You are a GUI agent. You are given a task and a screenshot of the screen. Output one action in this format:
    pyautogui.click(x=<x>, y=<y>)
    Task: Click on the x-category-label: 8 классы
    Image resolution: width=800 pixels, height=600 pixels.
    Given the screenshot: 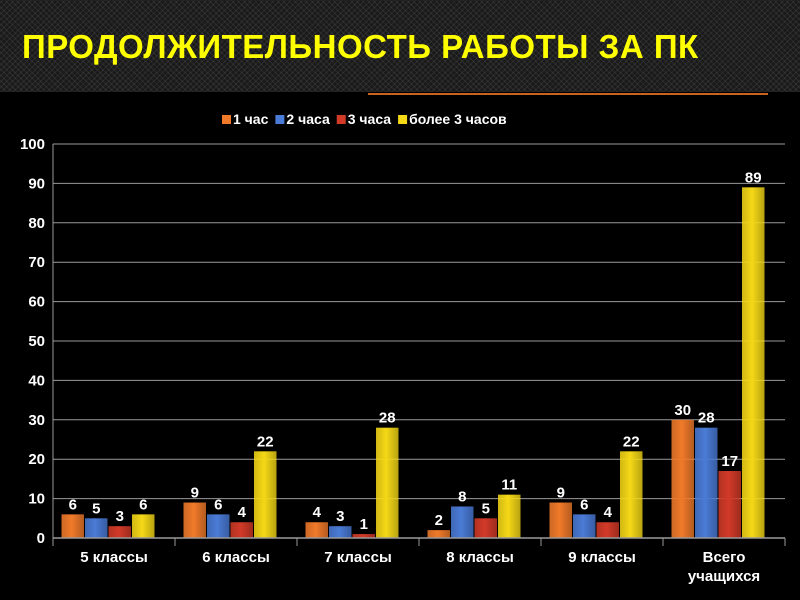 What is the action you would take?
    pyautogui.click(x=480, y=557)
    